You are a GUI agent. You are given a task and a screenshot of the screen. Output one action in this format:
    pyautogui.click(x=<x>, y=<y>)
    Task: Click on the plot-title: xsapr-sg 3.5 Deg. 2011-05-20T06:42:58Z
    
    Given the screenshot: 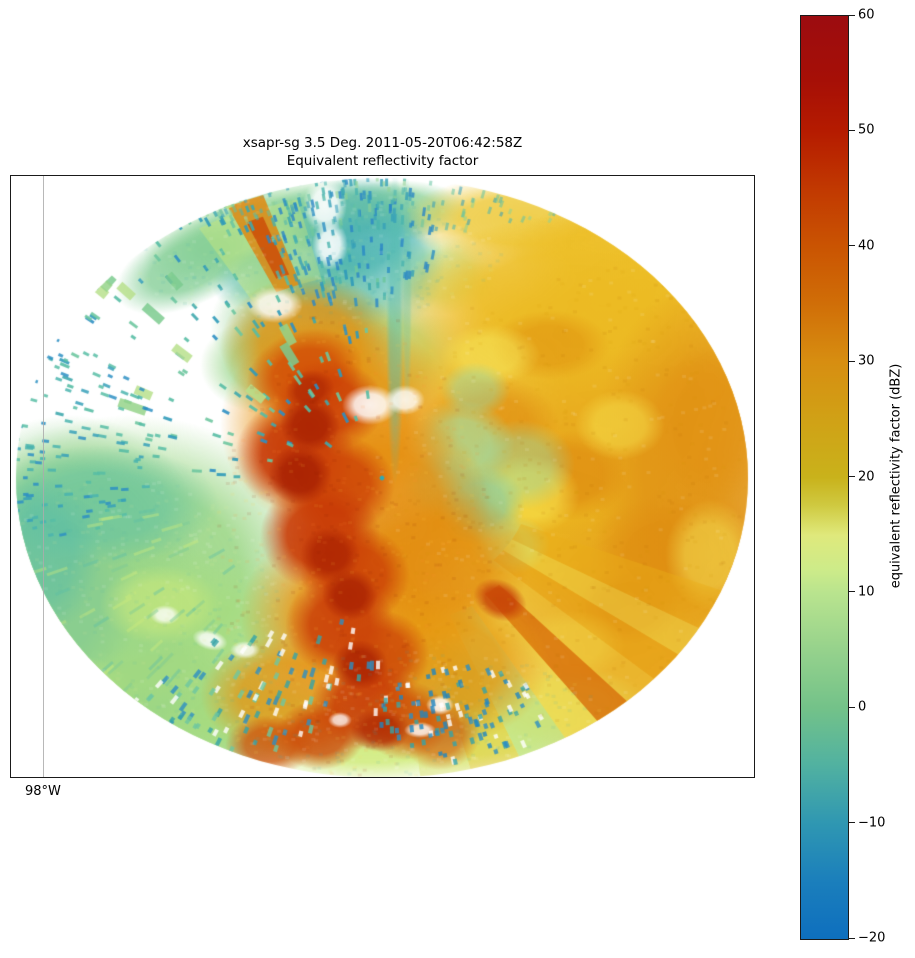 What is the action you would take?
    pyautogui.click(x=382, y=143)
    